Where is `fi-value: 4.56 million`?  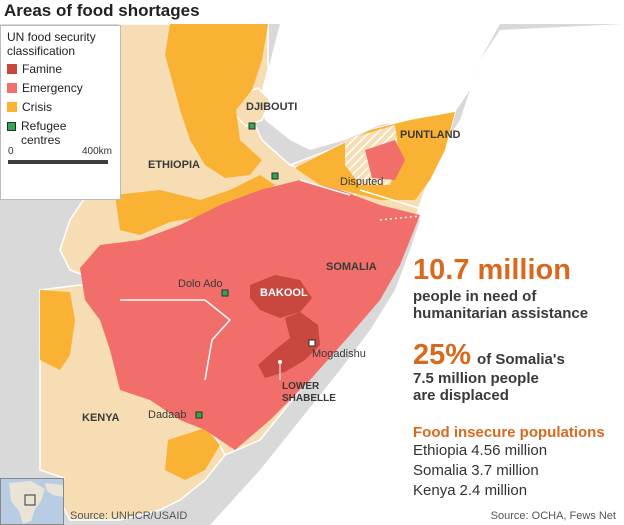 fi-value: 4.56 million is located at coordinates (509, 450).